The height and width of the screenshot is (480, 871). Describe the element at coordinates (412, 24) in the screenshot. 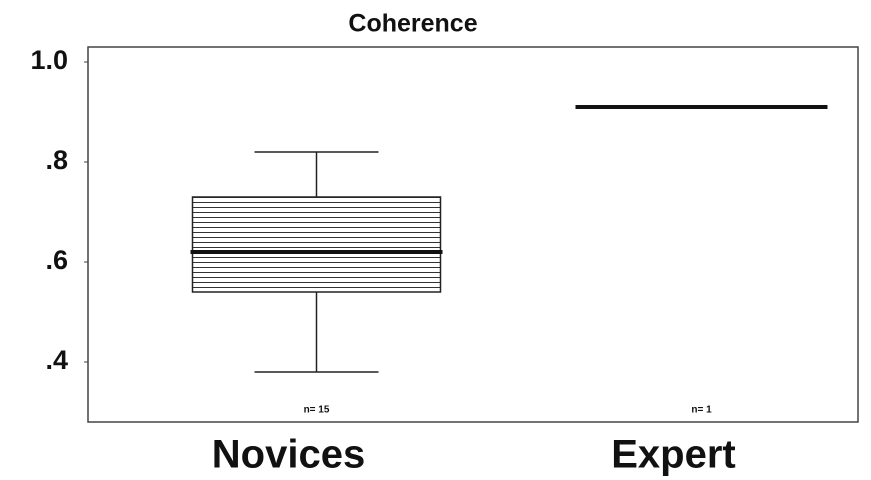

I see `chart-title: Coherence` at that location.